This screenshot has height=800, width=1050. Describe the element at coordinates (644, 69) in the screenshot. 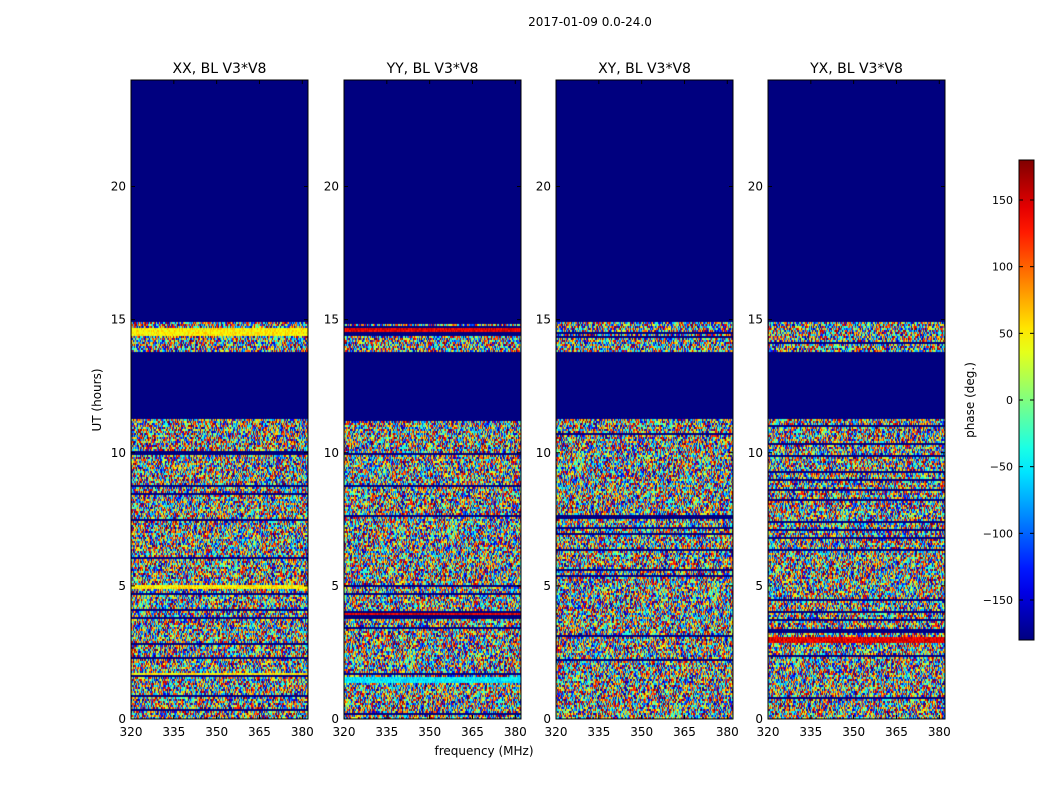

I see `panel-title: XY, BL V3*V8` at that location.